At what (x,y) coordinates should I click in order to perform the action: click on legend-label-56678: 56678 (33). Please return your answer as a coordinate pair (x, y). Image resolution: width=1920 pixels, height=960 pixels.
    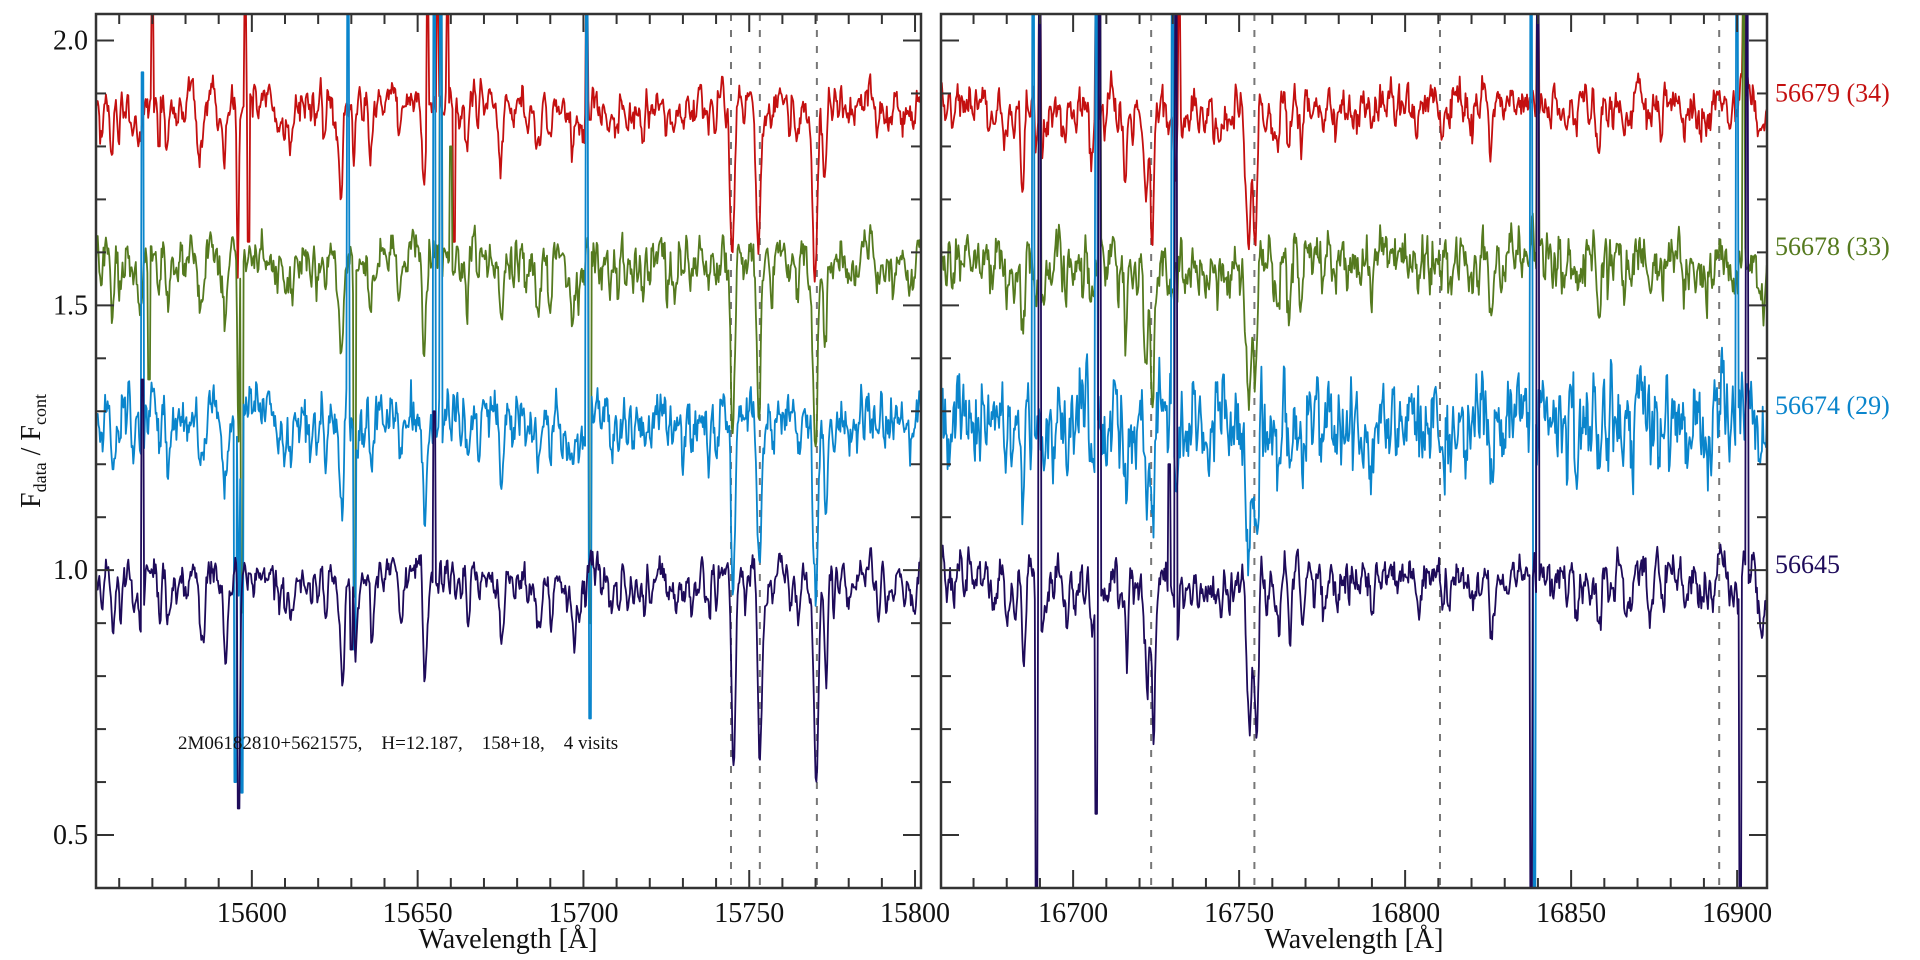
    Looking at the image, I should click on (1832, 246).